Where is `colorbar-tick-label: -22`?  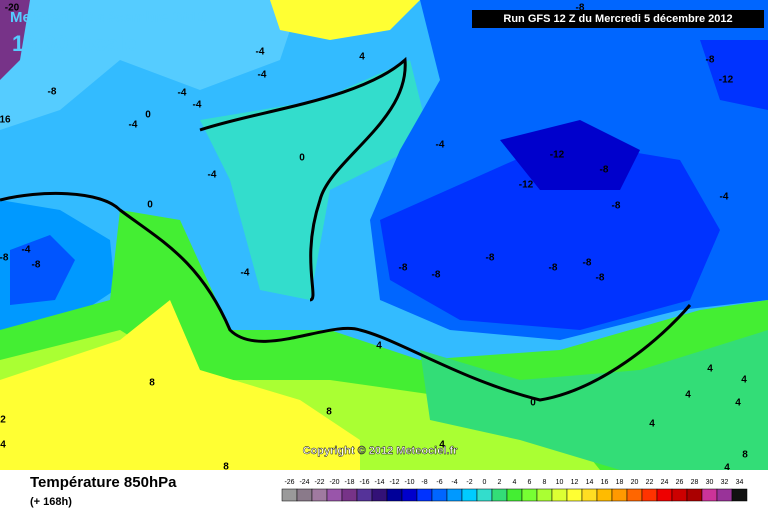
colorbar-tick-label: -22 is located at coordinates (319, 482).